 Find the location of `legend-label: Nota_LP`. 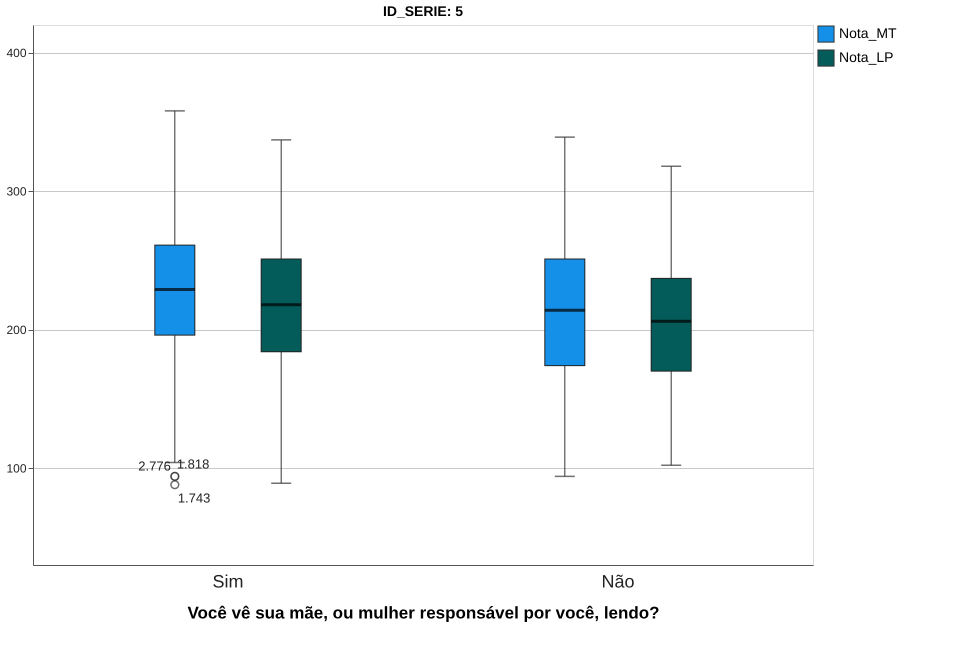

legend-label: Nota_LP is located at coordinates (866, 57).